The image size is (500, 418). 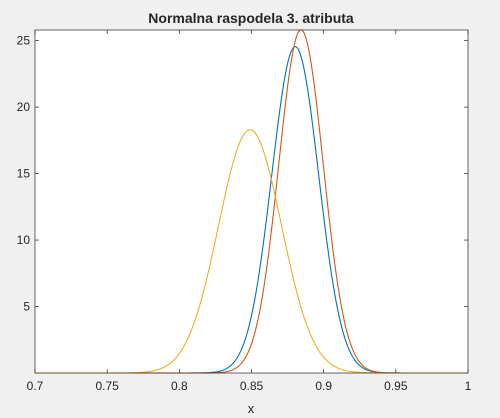 What do you see at coordinates (252, 386) in the screenshot?
I see `x-tick-label: 0.85` at bounding box center [252, 386].